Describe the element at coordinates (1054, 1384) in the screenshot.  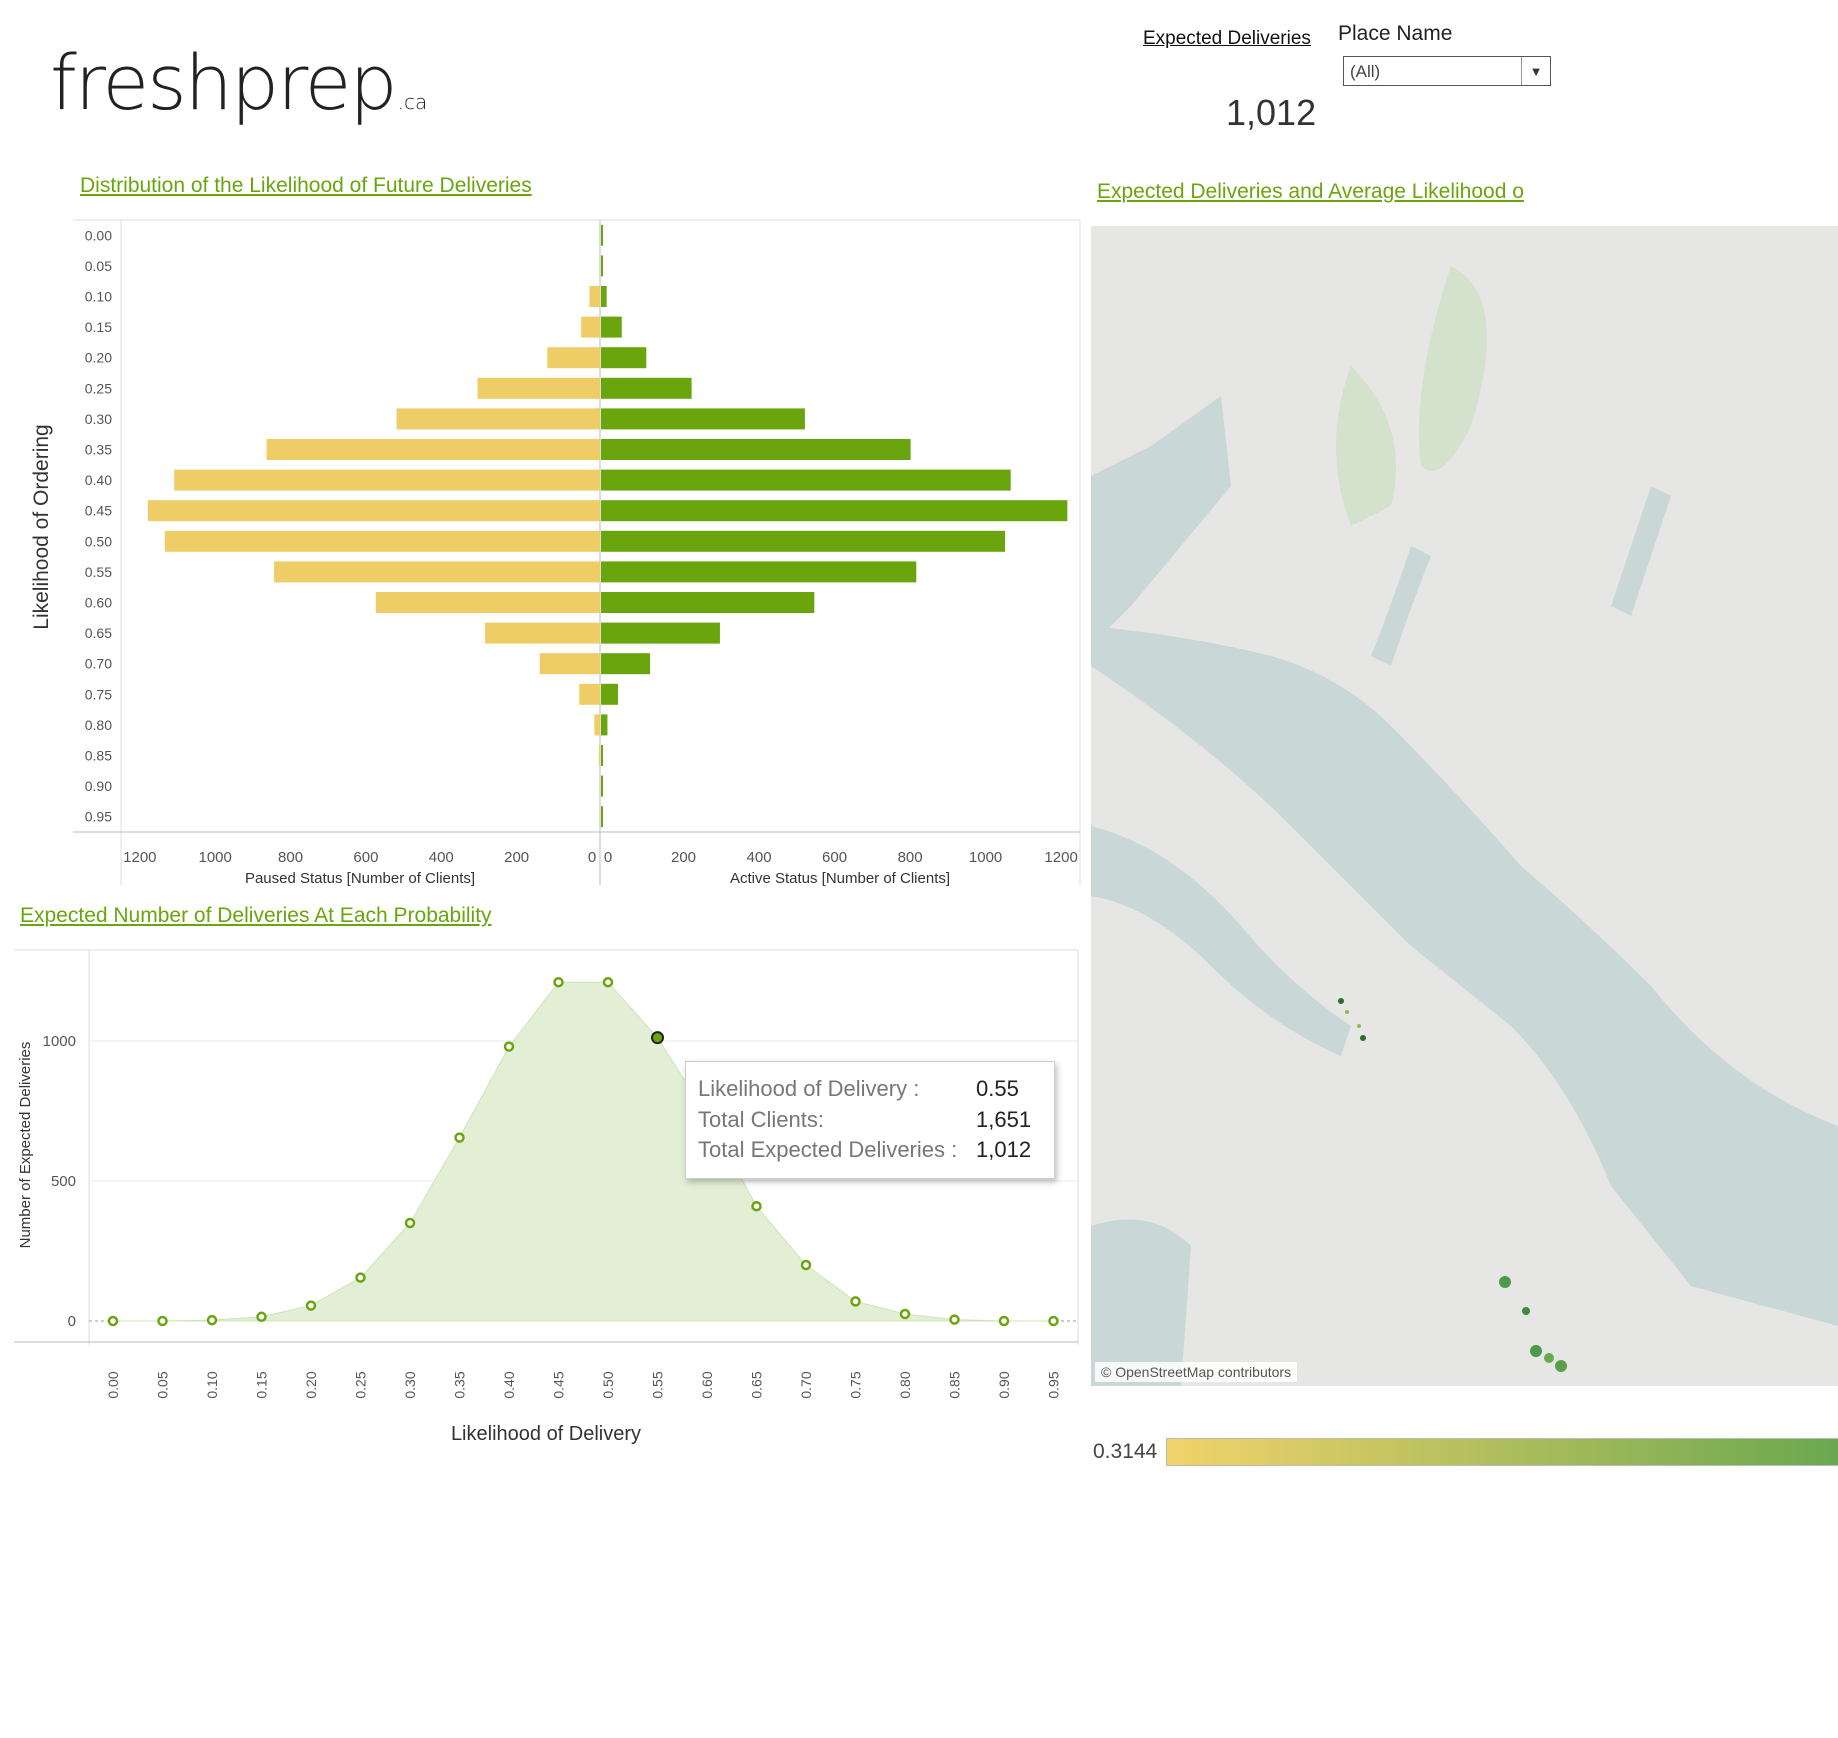
I see `x-tick-label: 0.95` at that location.